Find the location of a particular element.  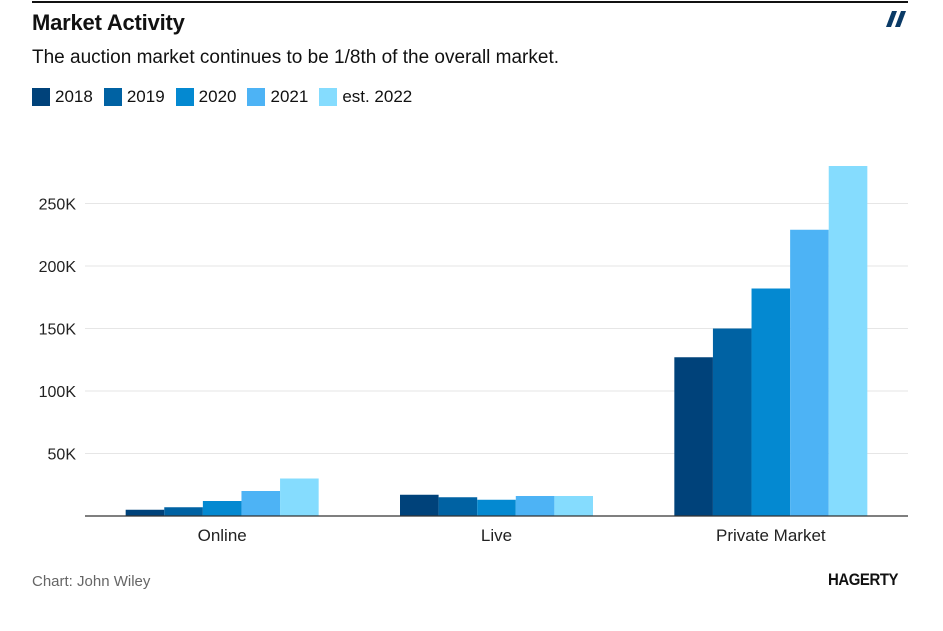

y-tick-label: 50K is located at coordinates (62, 455).